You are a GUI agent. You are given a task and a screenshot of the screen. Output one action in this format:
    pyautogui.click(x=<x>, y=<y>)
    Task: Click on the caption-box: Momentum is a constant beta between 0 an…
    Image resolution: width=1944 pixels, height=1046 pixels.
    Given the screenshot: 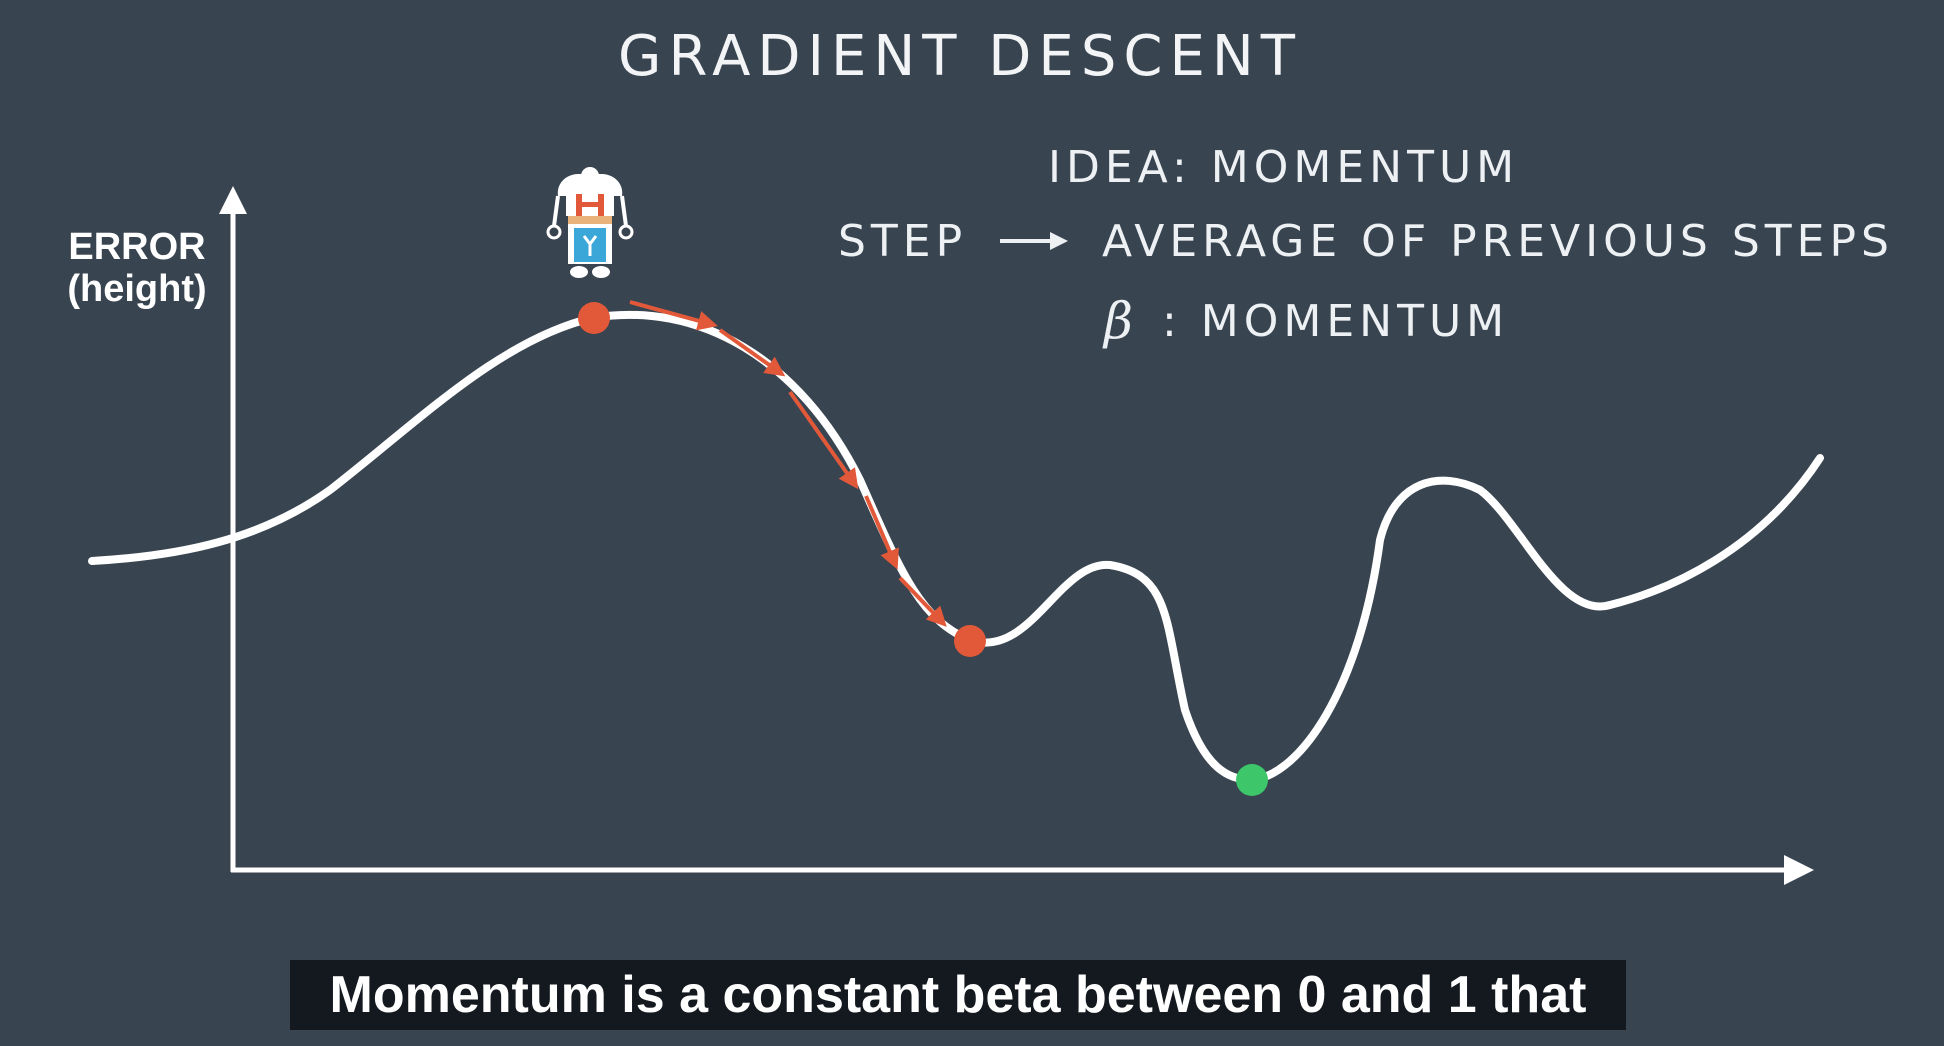 What is the action you would take?
    pyautogui.click(x=958, y=995)
    